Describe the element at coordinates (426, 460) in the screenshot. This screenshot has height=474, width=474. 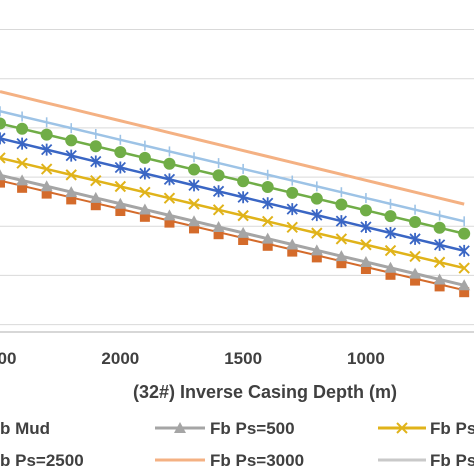
I see `legend-item: Fb Ps` at that location.